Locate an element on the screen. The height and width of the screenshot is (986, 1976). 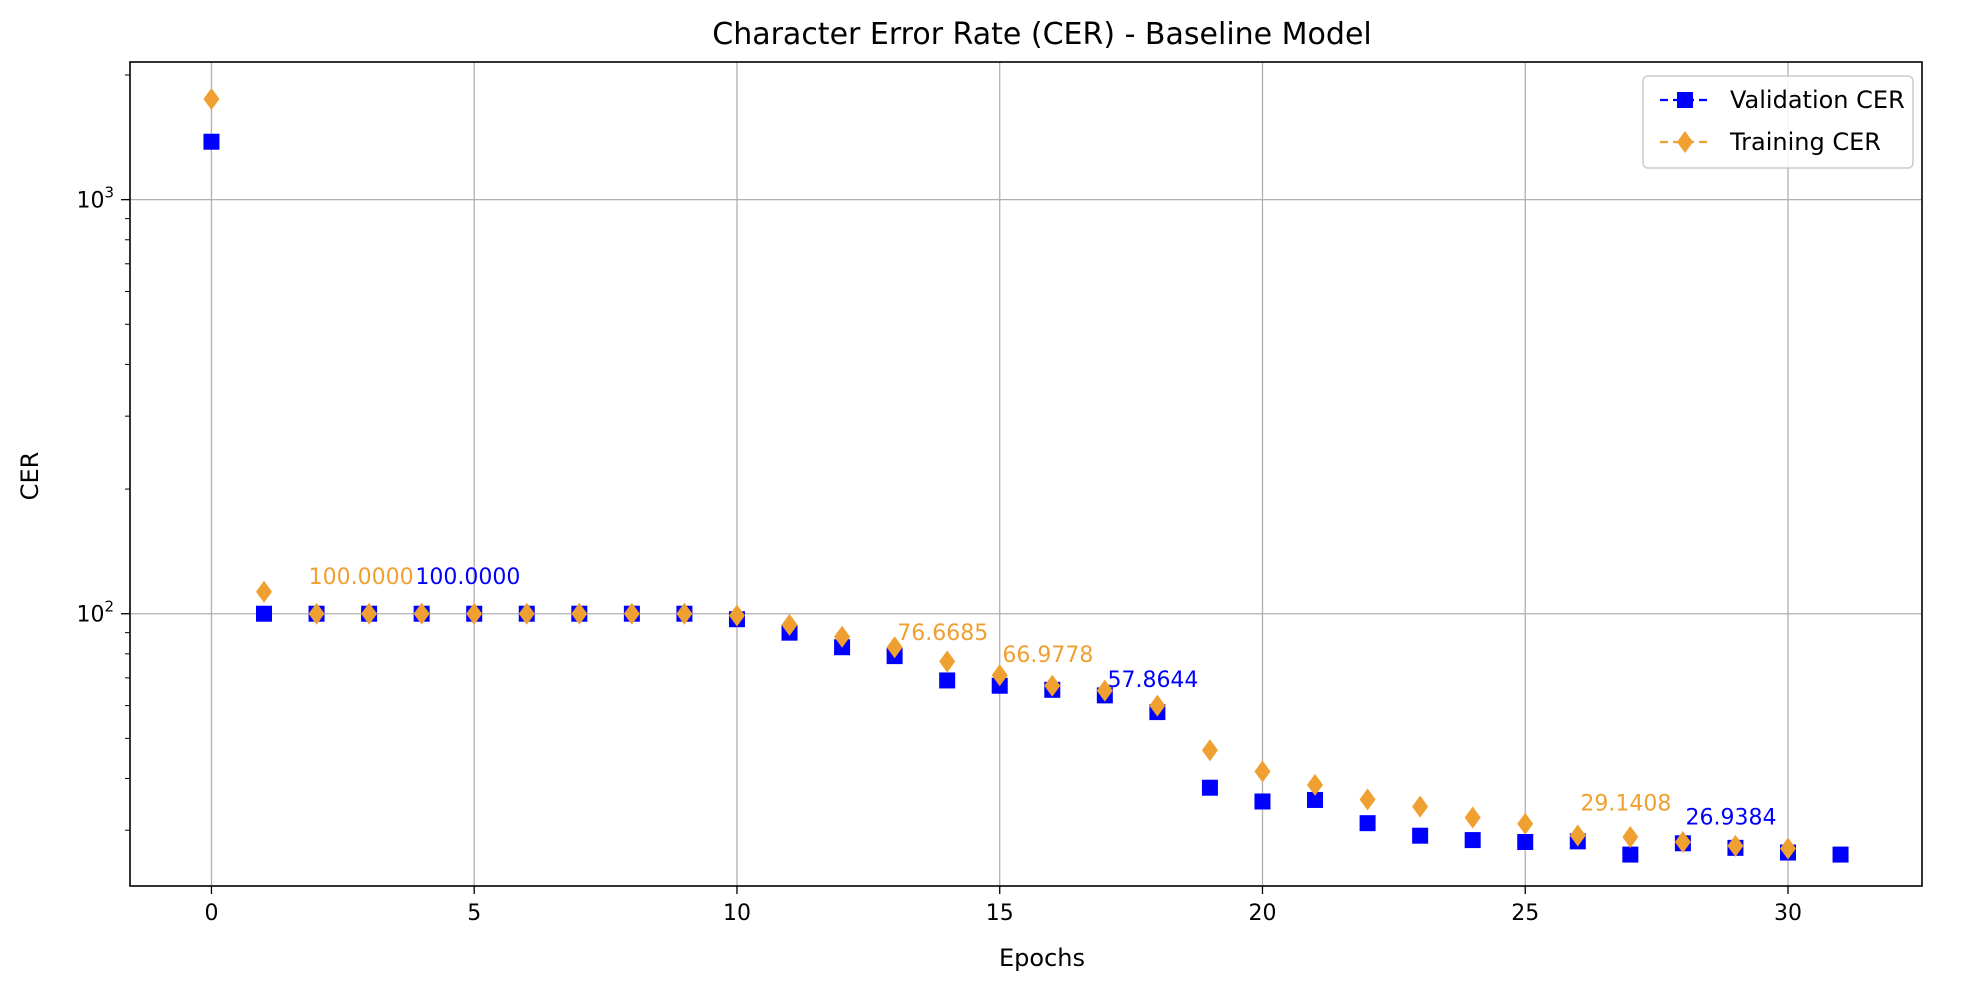
y-tick-label: 10³ is located at coordinates (95, 199).